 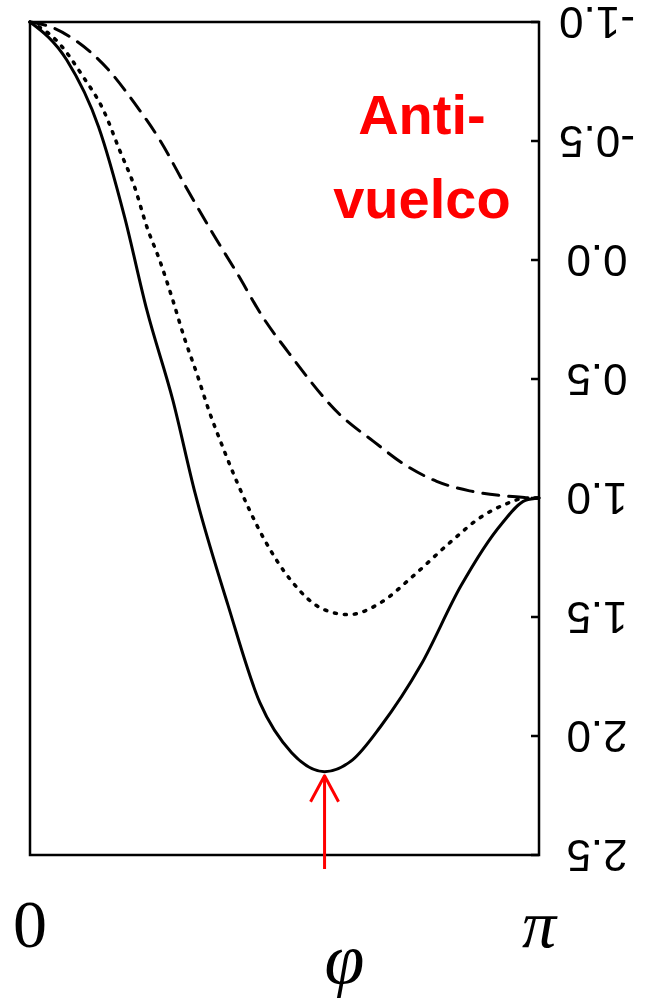 What do you see at coordinates (597, 498) in the screenshot?
I see `y-tick-label: 1.0` at bounding box center [597, 498].